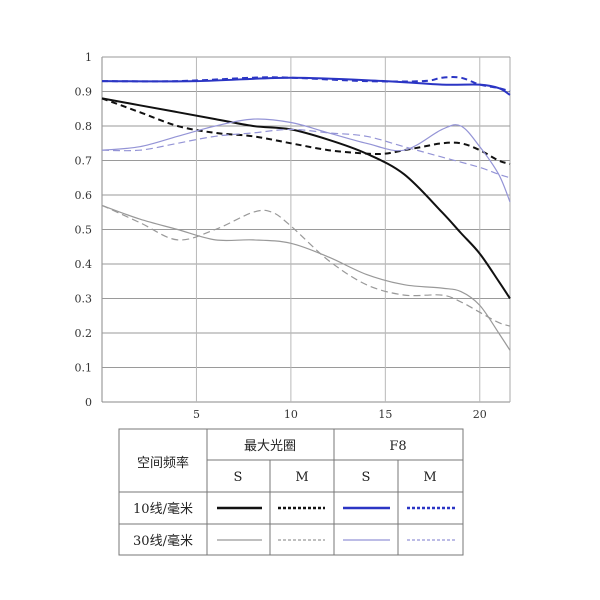 The height and width of the screenshot is (600, 600). Describe the element at coordinates (306, 153) in the screenshot. I see `series-line-f8_30_M` at that location.